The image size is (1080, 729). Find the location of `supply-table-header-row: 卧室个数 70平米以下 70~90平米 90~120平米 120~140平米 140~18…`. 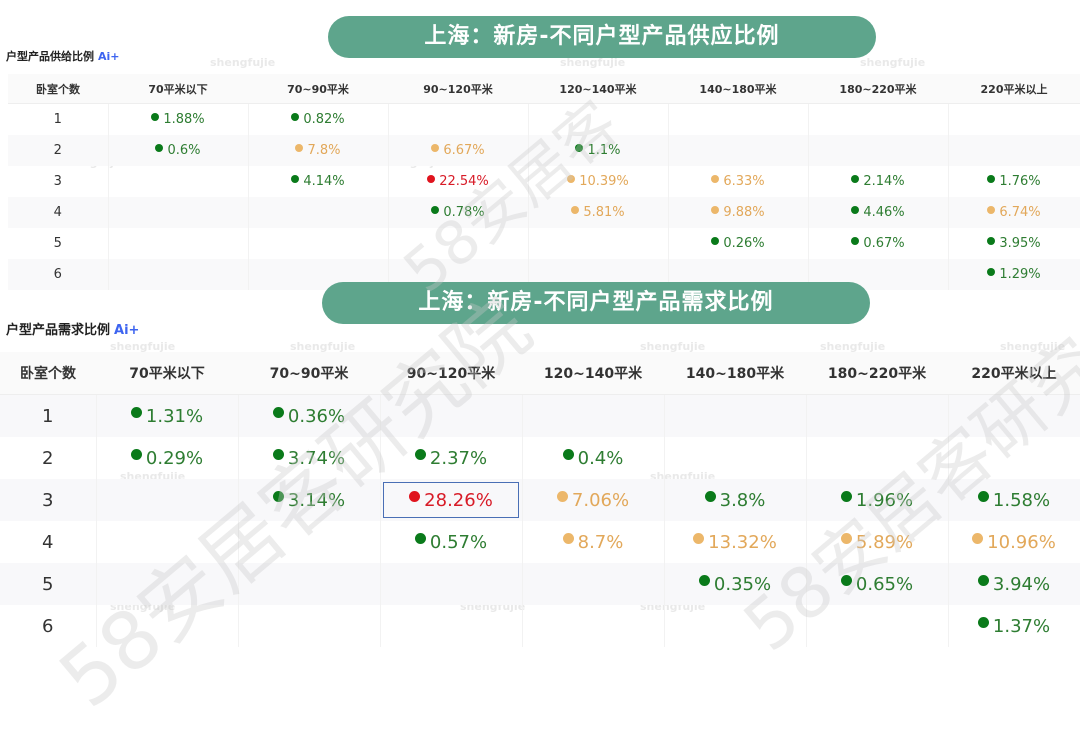

supply-table-header-row: 卧室个数 70平米以下 70~90平米 90~120平米 120~140平米 140~18… is located at coordinates (544, 89).